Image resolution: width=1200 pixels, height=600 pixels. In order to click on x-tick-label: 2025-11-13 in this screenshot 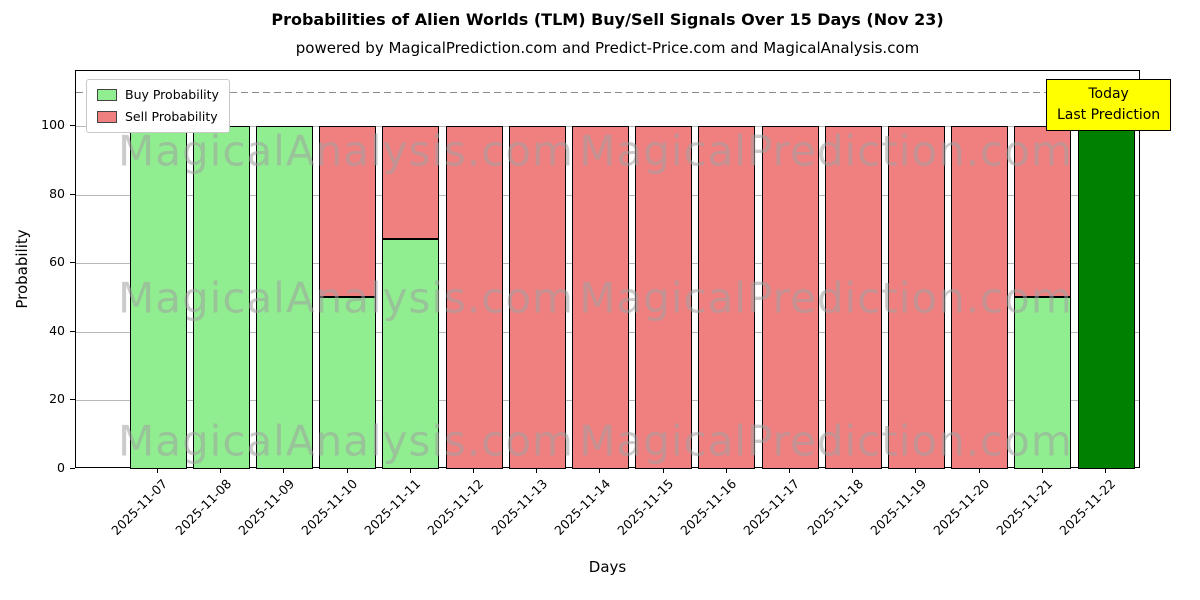, I will do `click(518, 507)`.